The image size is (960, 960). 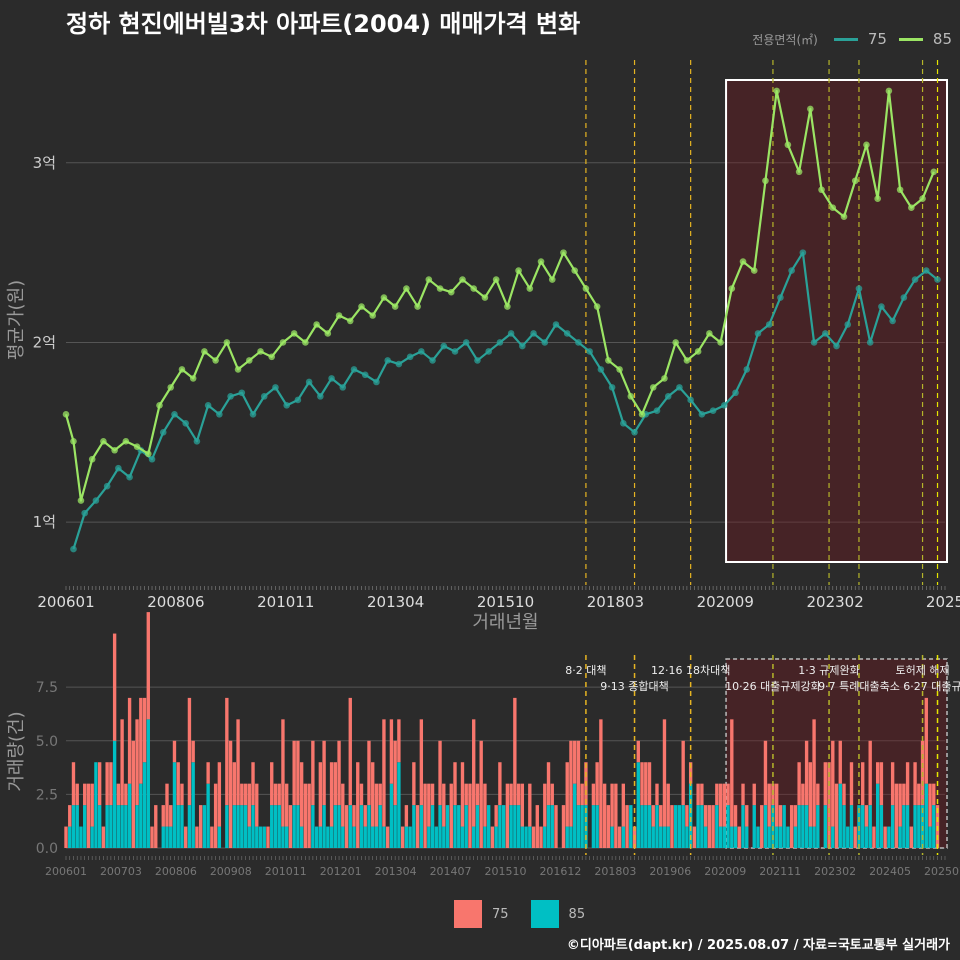 I want to click on x-tick-label-top-2: 201011, so click(x=285, y=602).